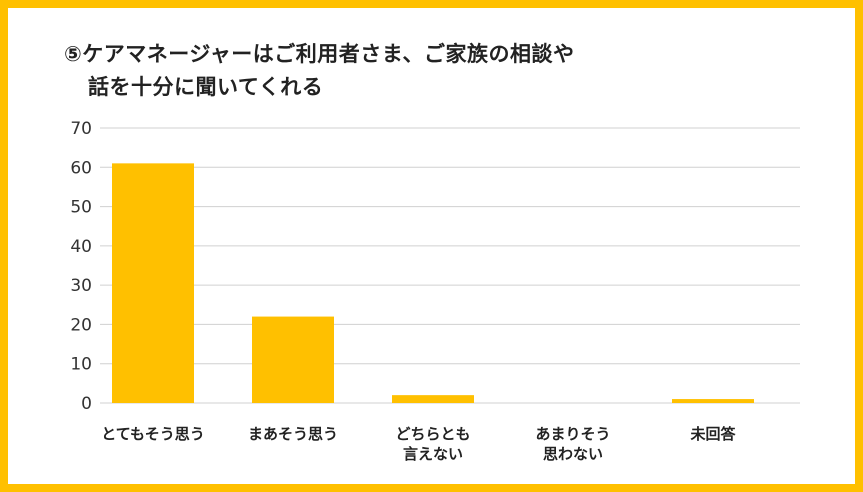 The height and width of the screenshot is (492, 863). I want to click on chart-title-line-2: 話を十分に聞いてくれる, so click(206, 87).